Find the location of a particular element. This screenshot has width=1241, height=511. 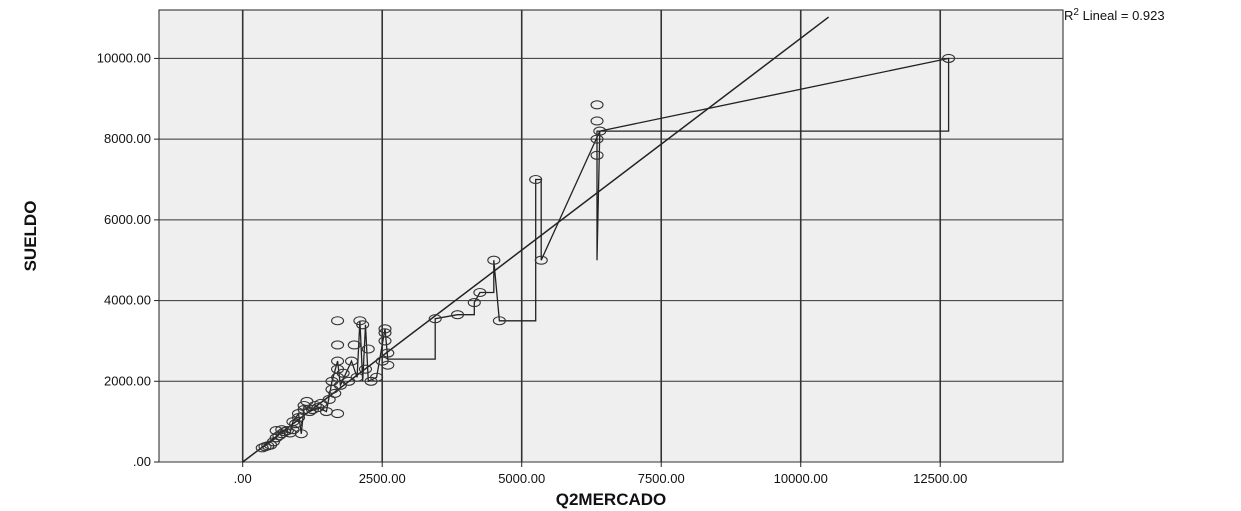

y-tick-label: 10000.00 is located at coordinates (124, 57).